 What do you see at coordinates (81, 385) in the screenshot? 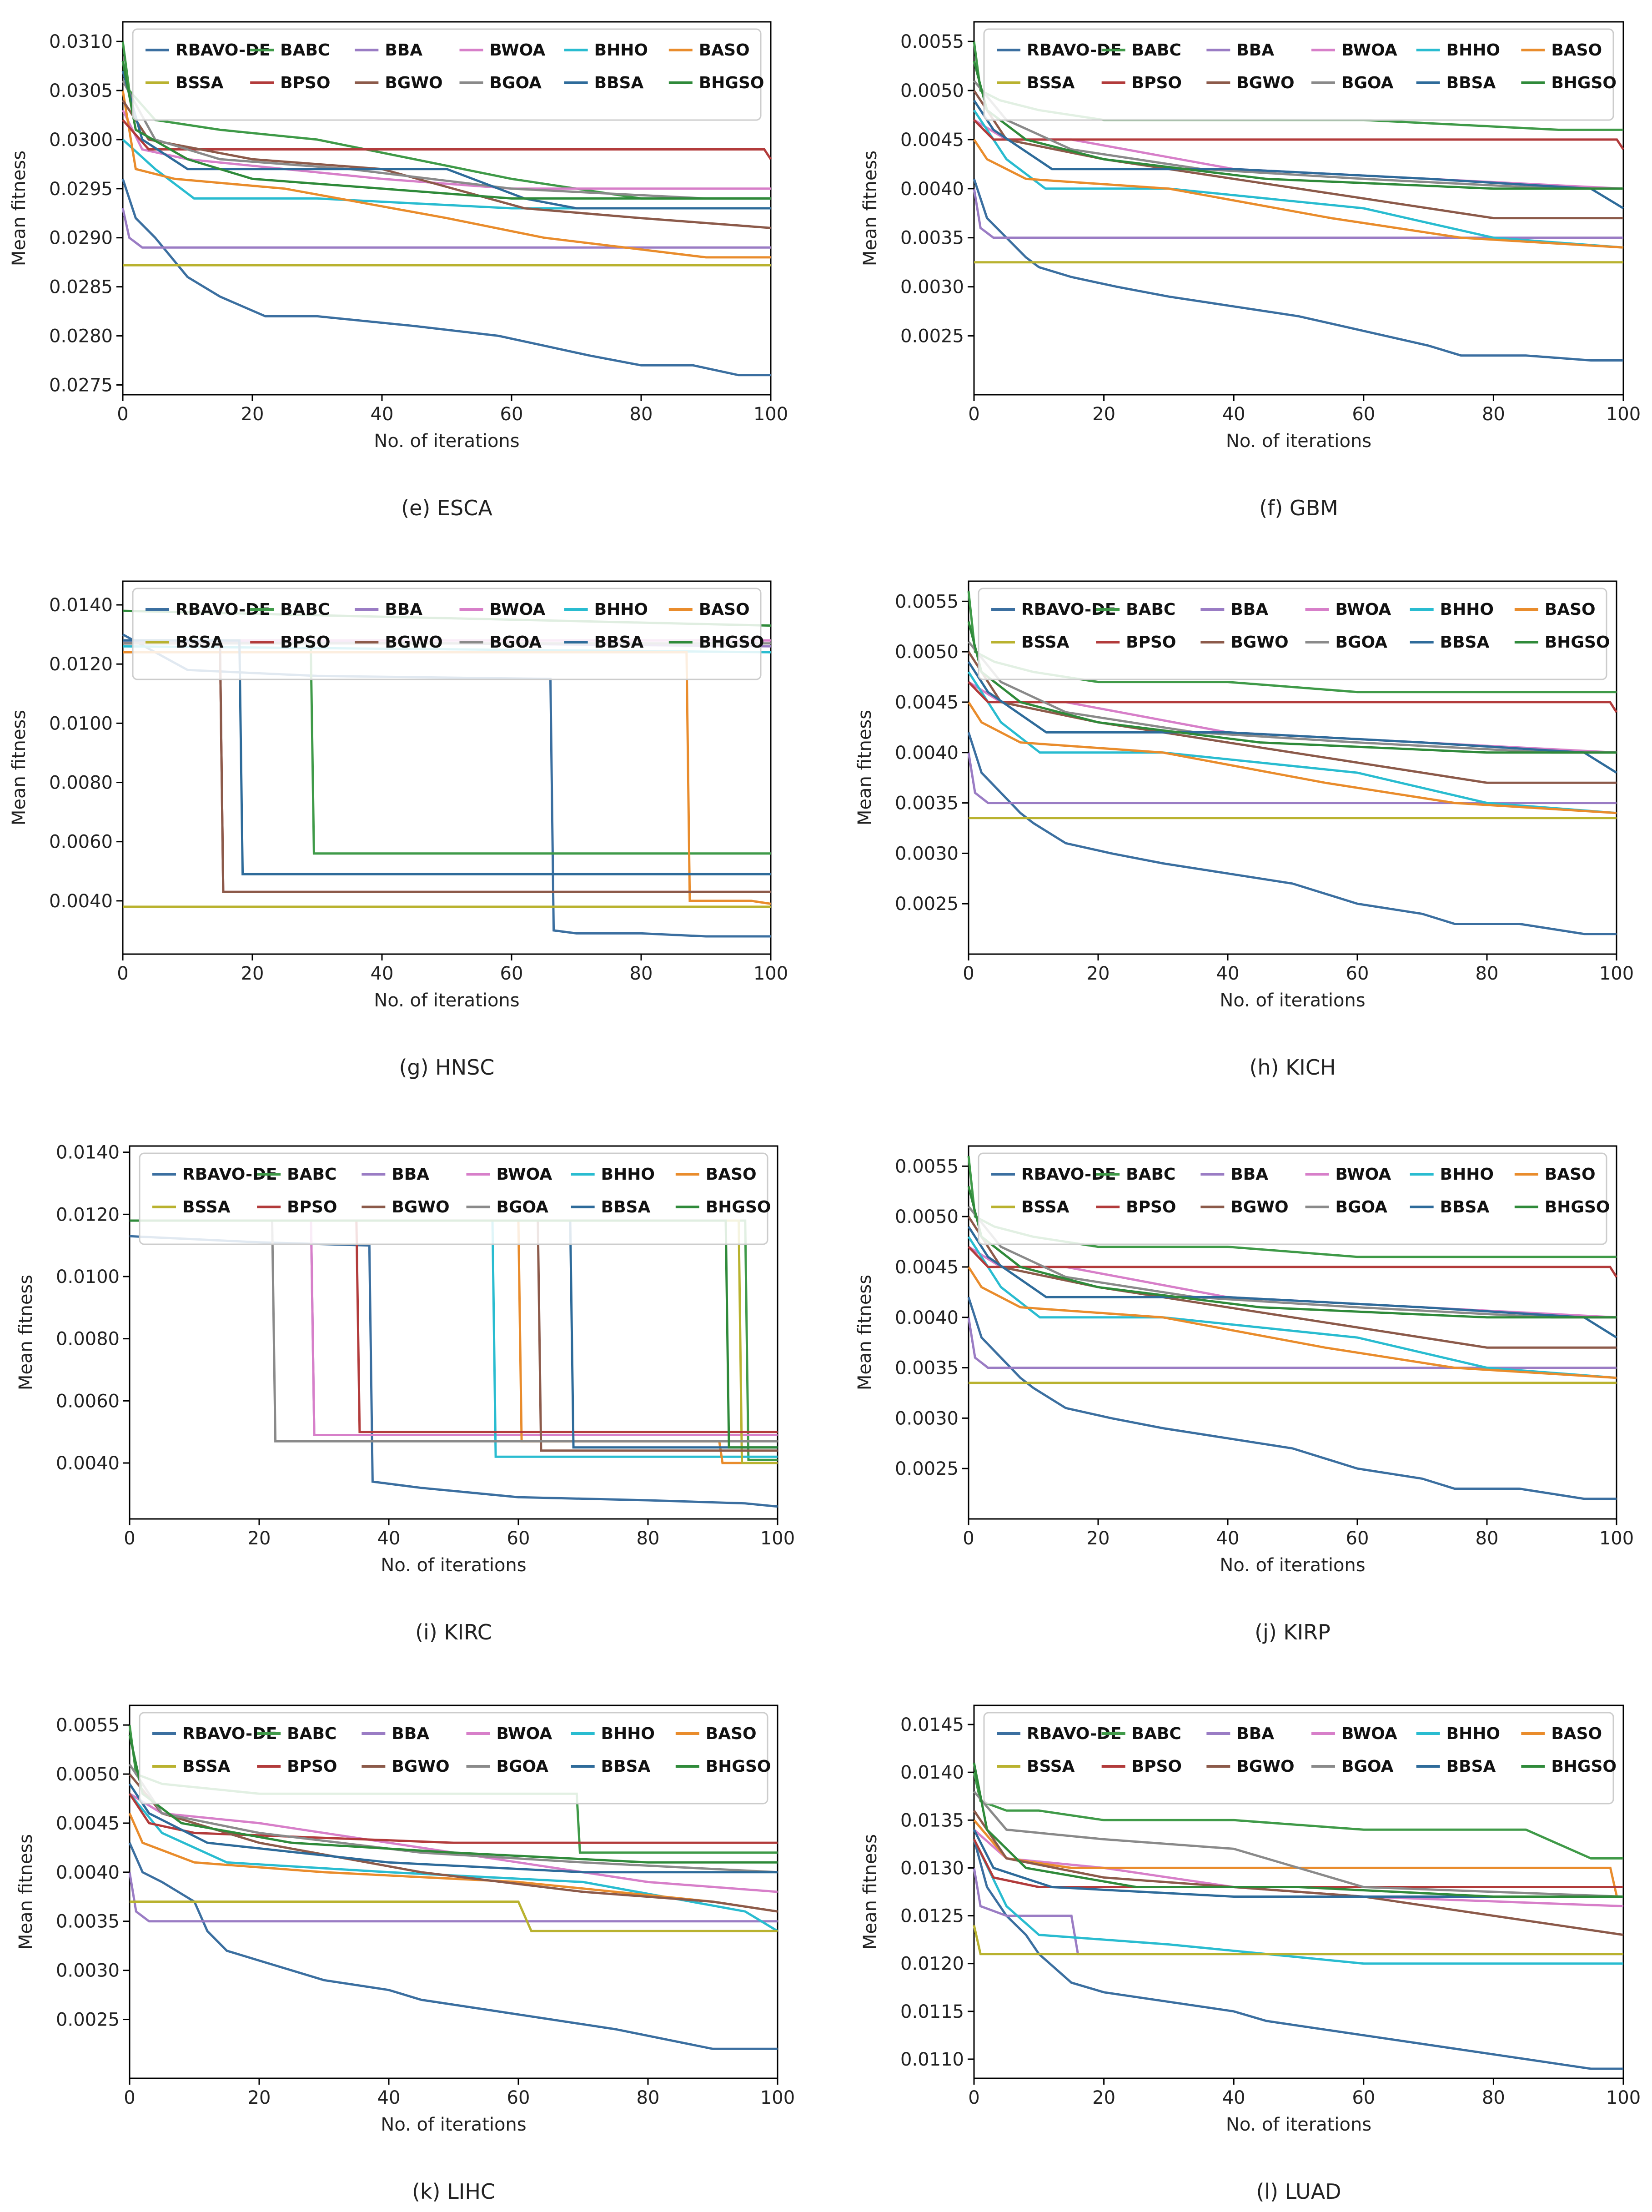
I see `y-tick-label: 0.0275` at bounding box center [81, 385].